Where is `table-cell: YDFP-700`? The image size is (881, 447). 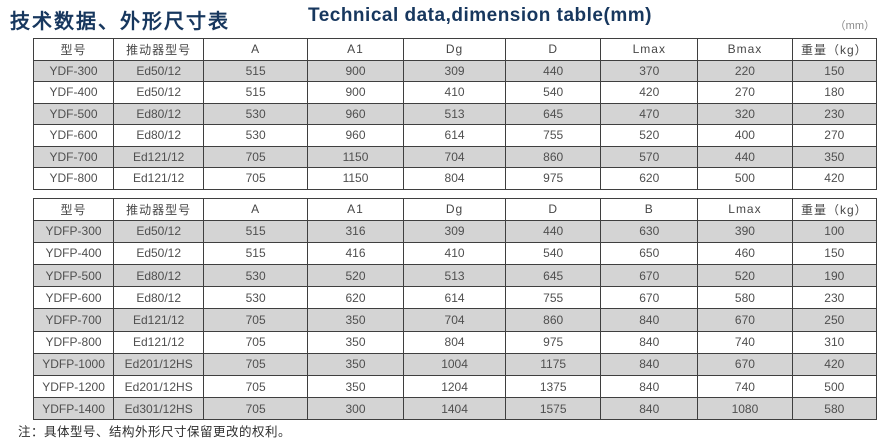
table-cell: YDFP-700 is located at coordinates (73, 320).